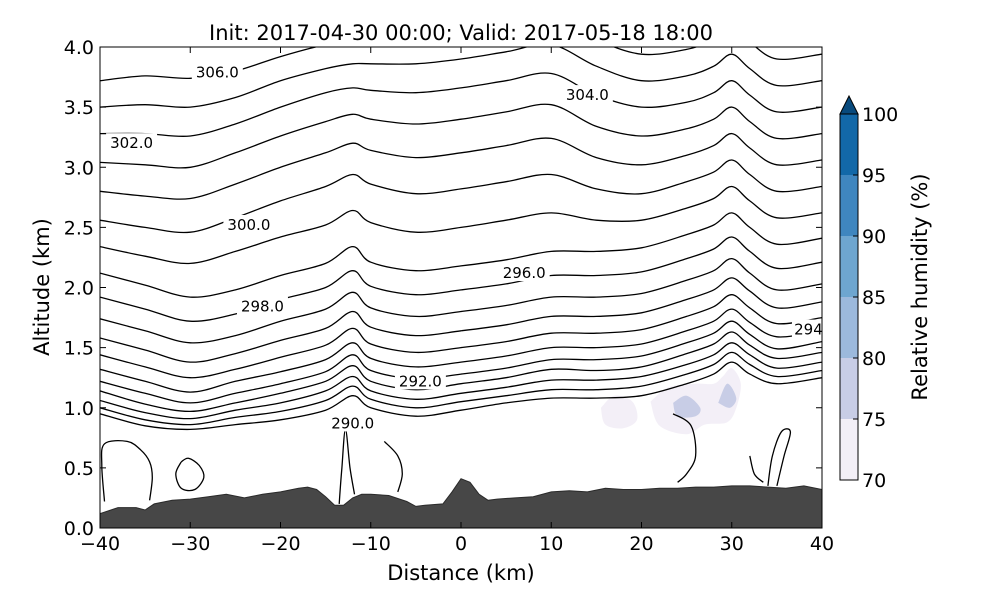 This screenshot has height=600, width=1000. I want to click on contour-label: 300.0, so click(248, 225).